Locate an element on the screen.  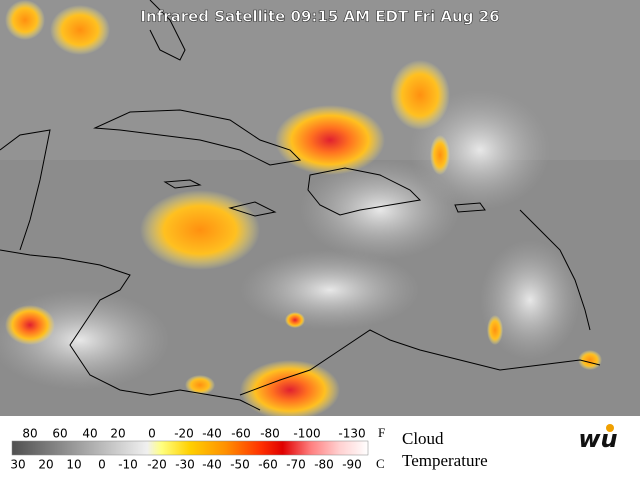
scale-label: 10 is located at coordinates (73, 465).